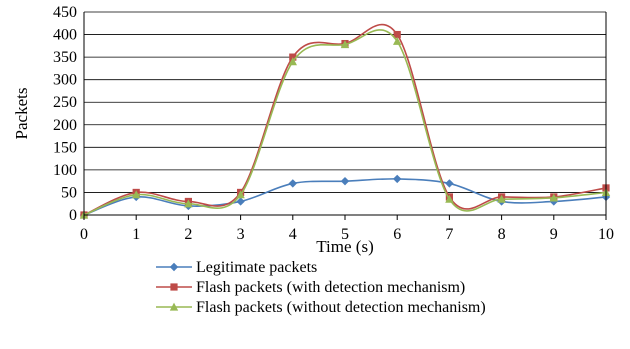 The width and height of the screenshot is (630, 349). What do you see at coordinates (65, 57) in the screenshot?
I see `y-tick-label: 350` at bounding box center [65, 57].